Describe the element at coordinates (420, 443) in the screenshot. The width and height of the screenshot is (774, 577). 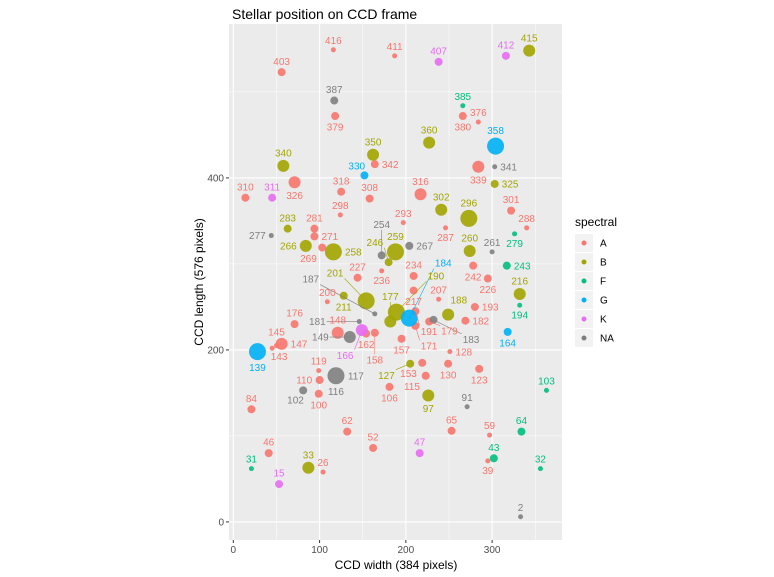
I see `point-label: 47` at that location.